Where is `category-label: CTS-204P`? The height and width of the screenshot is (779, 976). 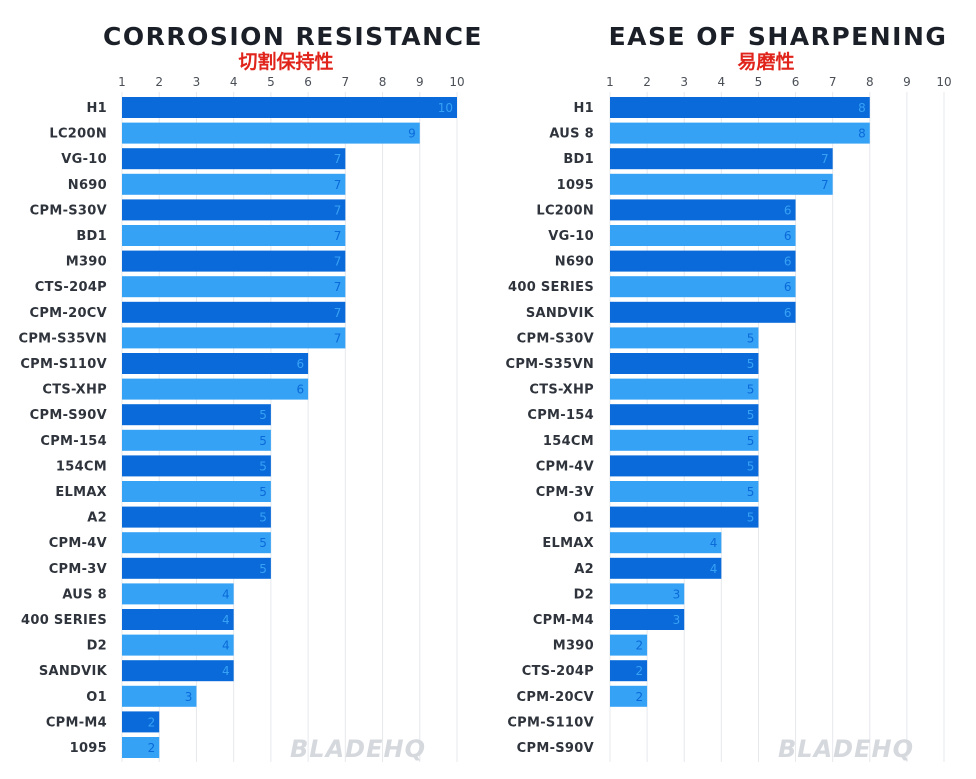
category-label: CTS-204P is located at coordinates (71, 287).